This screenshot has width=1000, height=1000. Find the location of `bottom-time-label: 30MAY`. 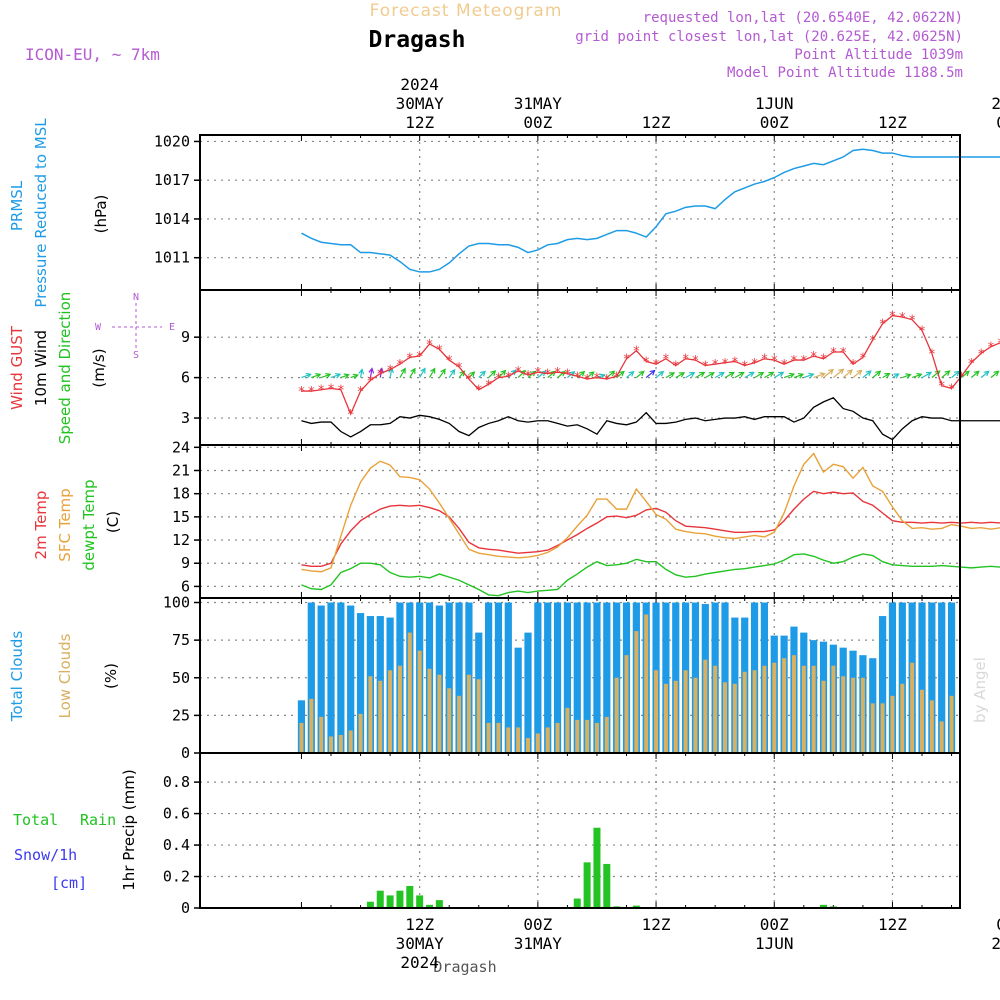

bottom-time-label: 30MAY is located at coordinates (420, 943).